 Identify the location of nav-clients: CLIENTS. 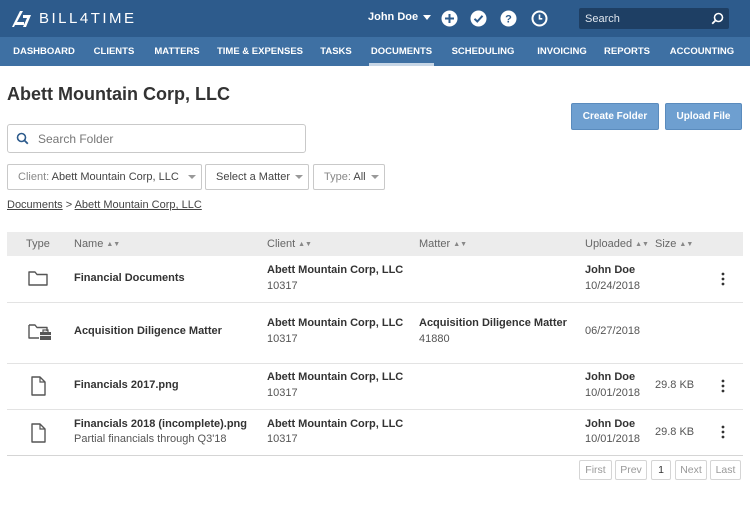
(114, 51).